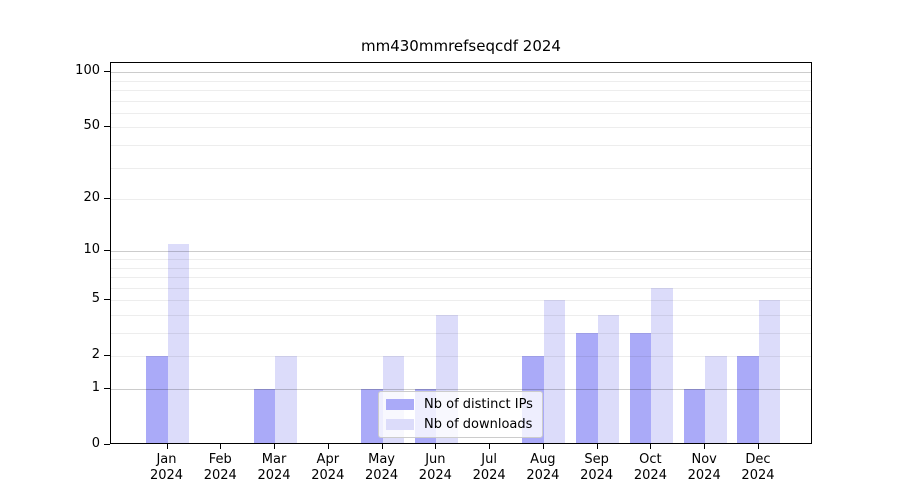  Describe the element at coordinates (95, 299) in the screenshot. I see `y-tick-label: 5` at that location.